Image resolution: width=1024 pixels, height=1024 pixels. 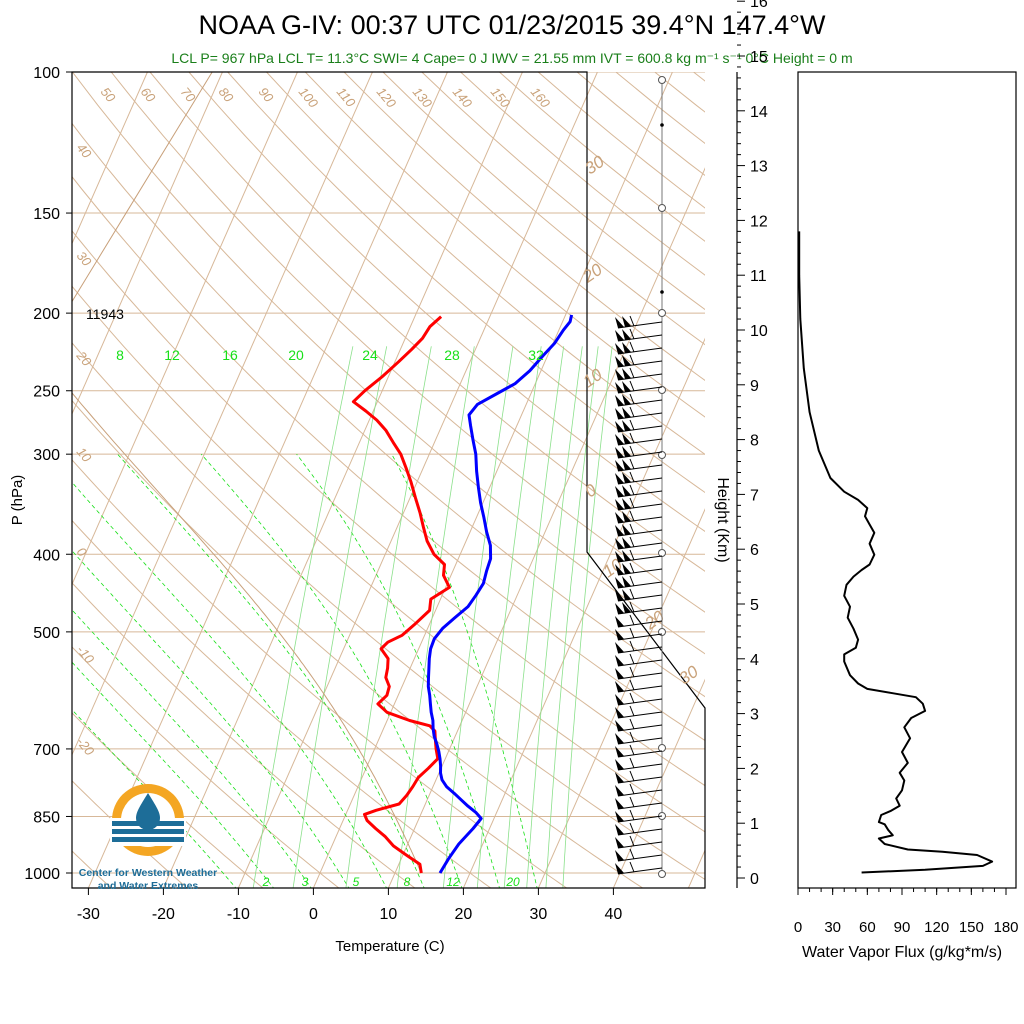 I want to click on mixing-ratio-label: 8, so click(x=120, y=355).